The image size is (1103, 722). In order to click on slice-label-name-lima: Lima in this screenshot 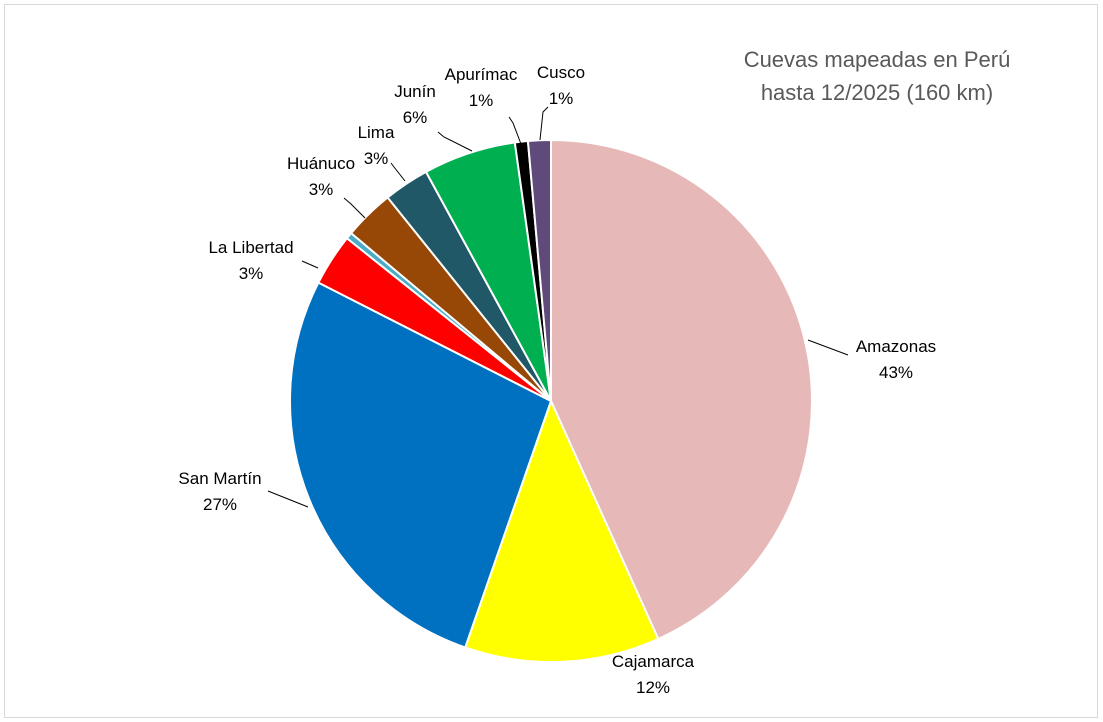, I will do `click(376, 132)`.